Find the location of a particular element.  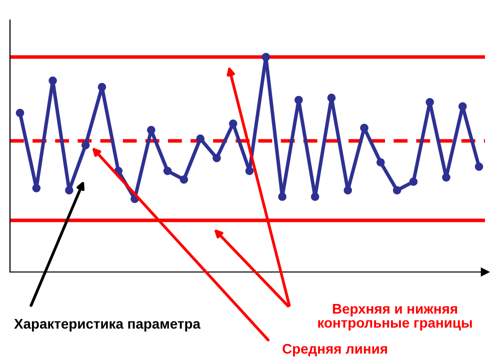

text: Средняя линия is located at coordinates (334, 350).